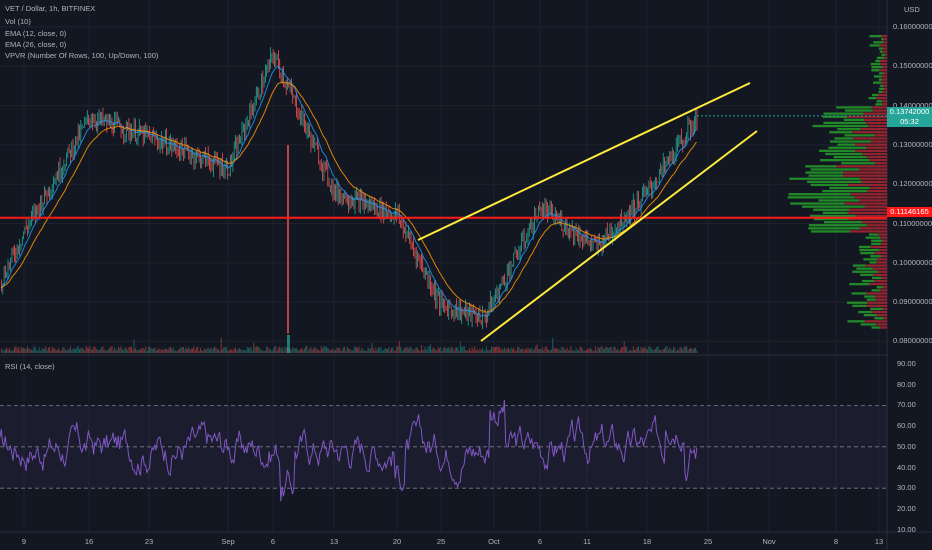  I want to click on rsi-line, so click(349, 450).